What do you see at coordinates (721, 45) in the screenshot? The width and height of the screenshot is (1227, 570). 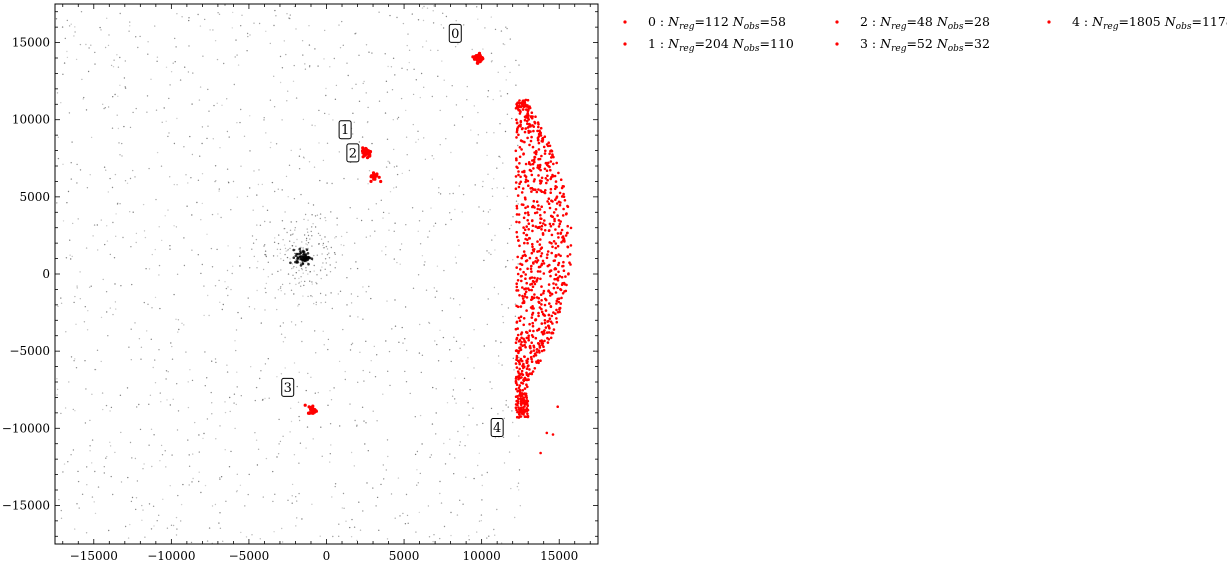 I see `svg-text: 1 : Nreg=204 Nobs=110` at bounding box center [721, 45].